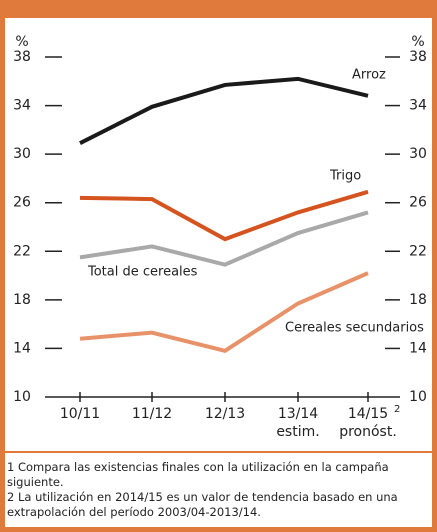 The width and height of the screenshot is (437, 532). What do you see at coordinates (418, 57) in the screenshot?
I see `y-tick-label-right: 38` at bounding box center [418, 57].